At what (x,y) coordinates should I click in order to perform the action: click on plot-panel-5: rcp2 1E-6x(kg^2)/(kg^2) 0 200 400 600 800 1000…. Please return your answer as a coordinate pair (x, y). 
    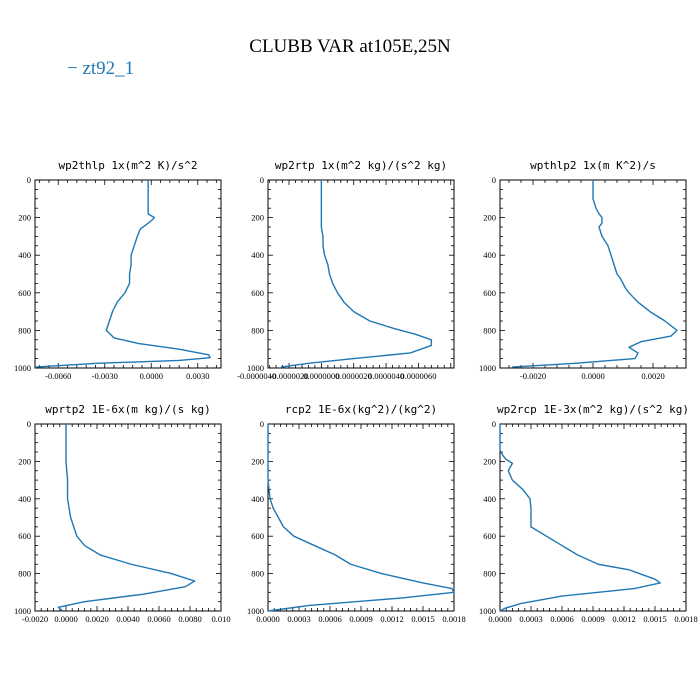
    Looking at the image, I should click on (356, 513).